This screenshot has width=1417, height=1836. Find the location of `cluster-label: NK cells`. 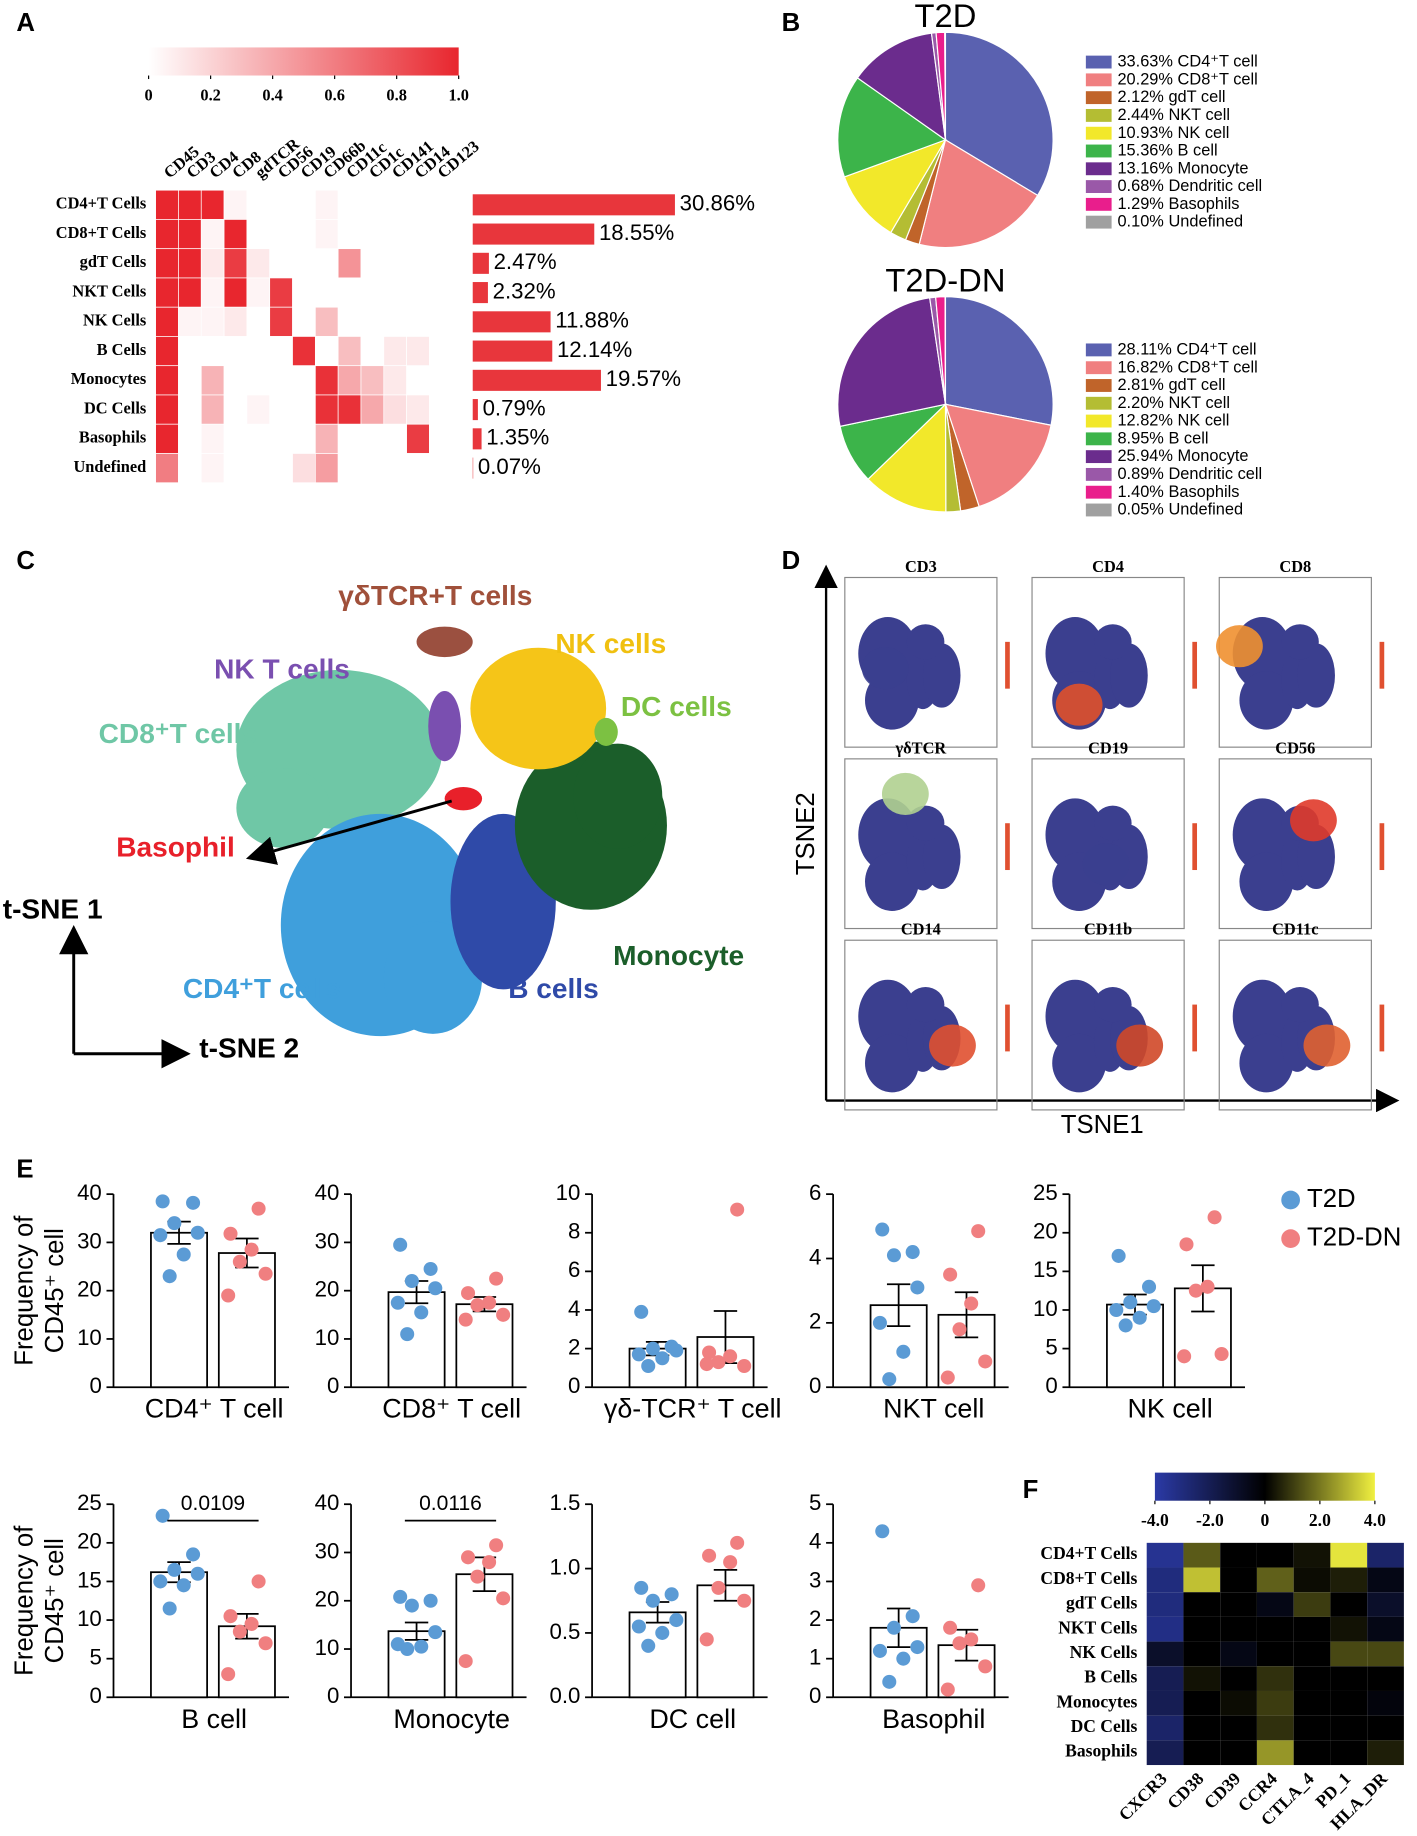

cluster-label: NK cells is located at coordinates (610, 643).